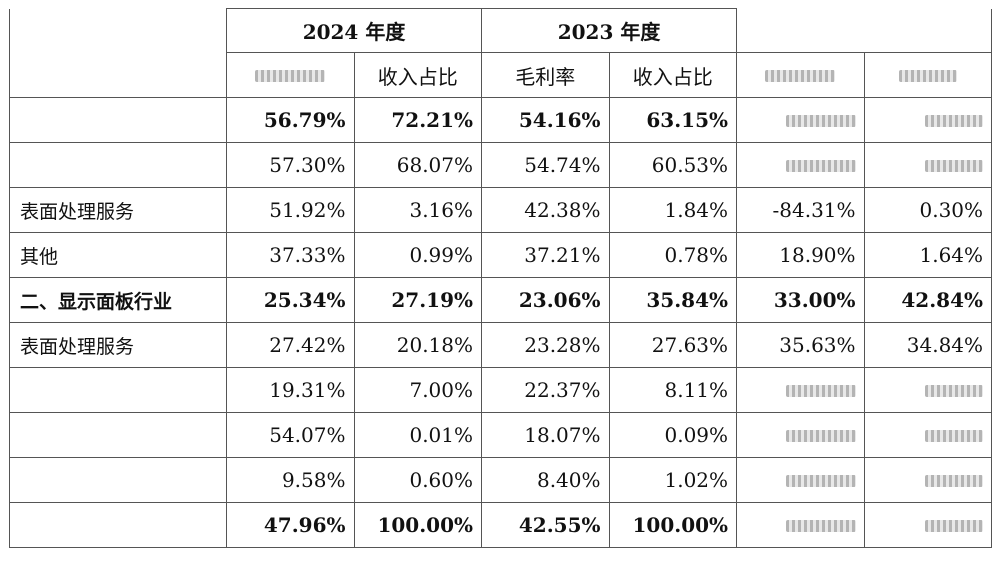 This screenshot has width=1000, height=561. Describe the element at coordinates (118, 300) in the screenshot. I see `row-label: 二、显示面板行业` at that location.